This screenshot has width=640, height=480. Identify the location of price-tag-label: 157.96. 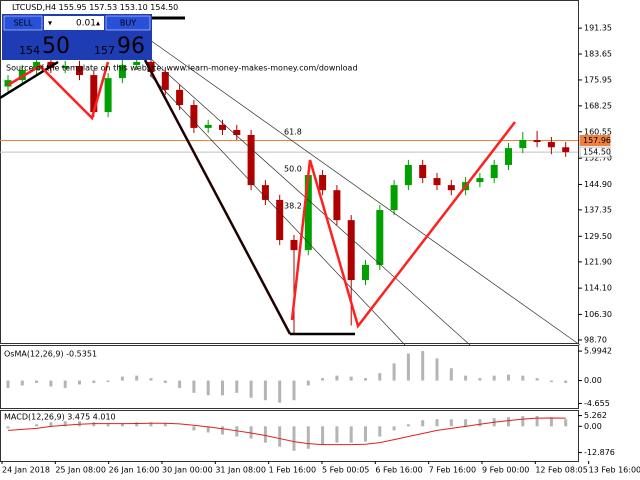
(597, 140).